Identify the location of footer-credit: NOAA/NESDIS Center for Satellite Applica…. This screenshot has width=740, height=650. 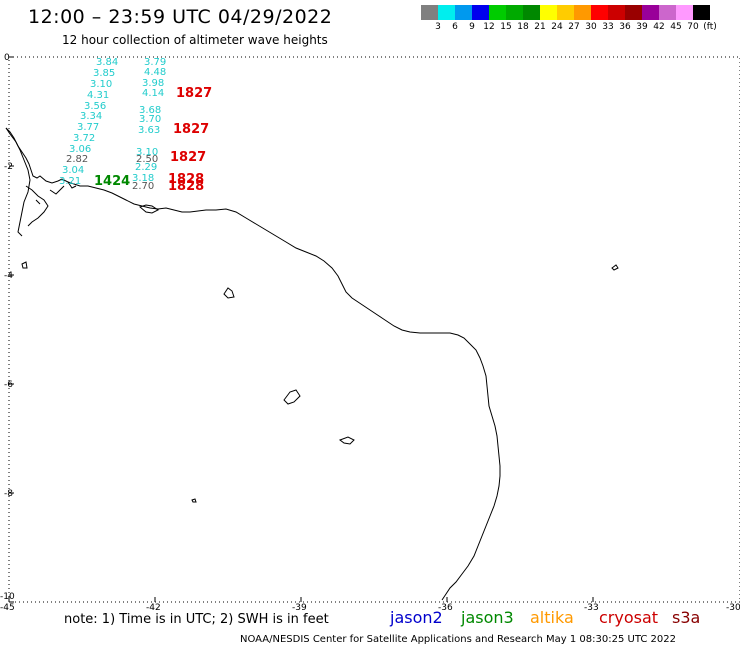
(458, 639).